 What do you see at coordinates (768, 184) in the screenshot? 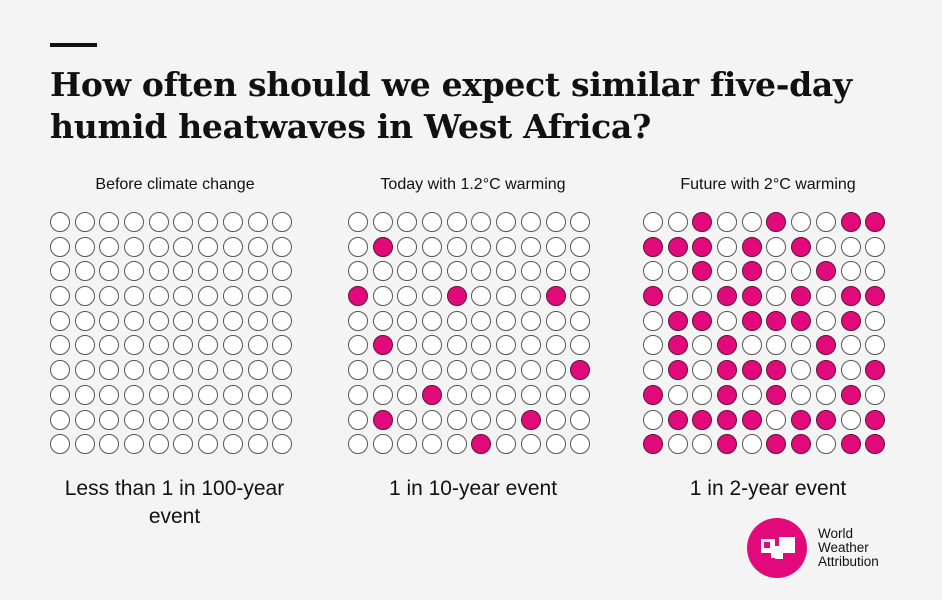
I see `panel-label: Future with 2°C warming` at bounding box center [768, 184].